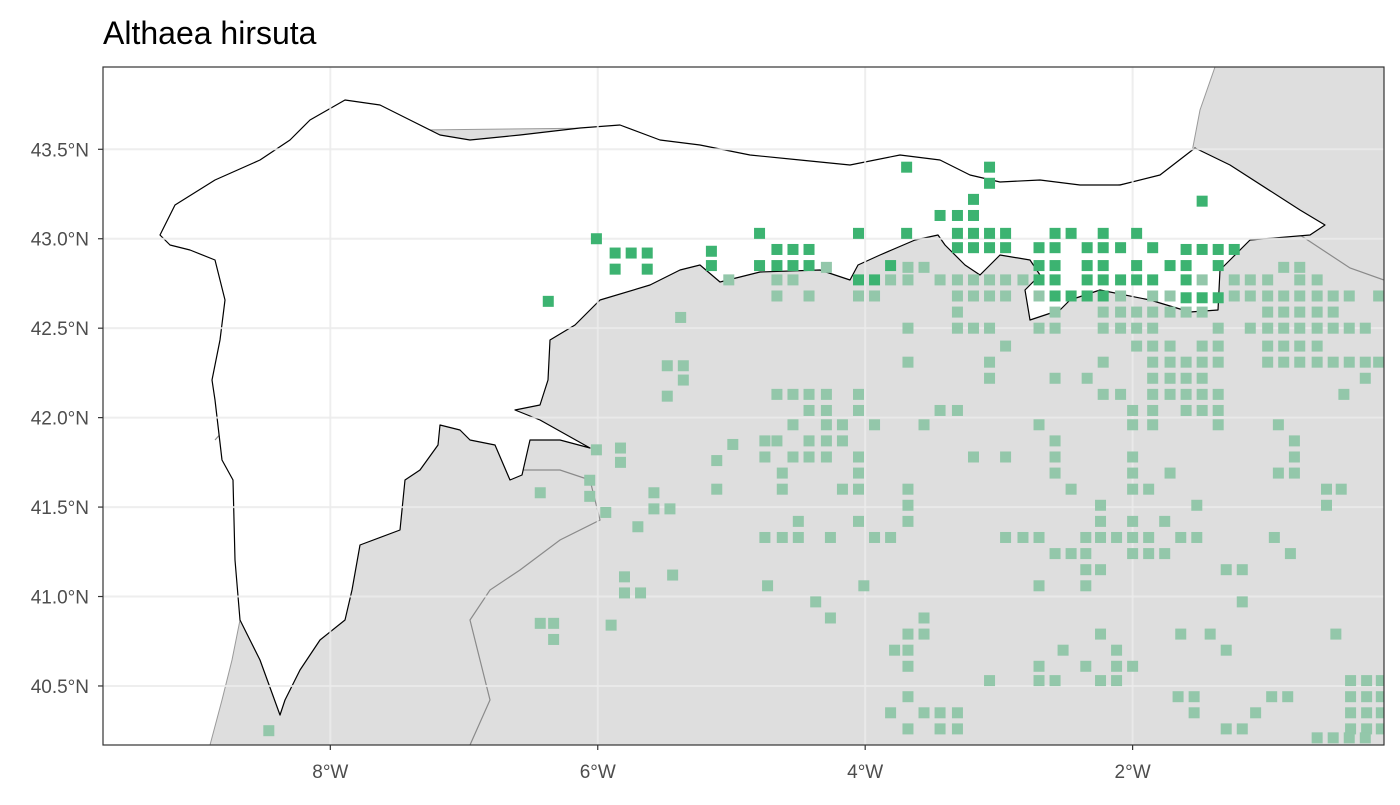  Describe the element at coordinates (1133, 772) in the screenshot. I see `x-tick-label: 2°W` at that location.